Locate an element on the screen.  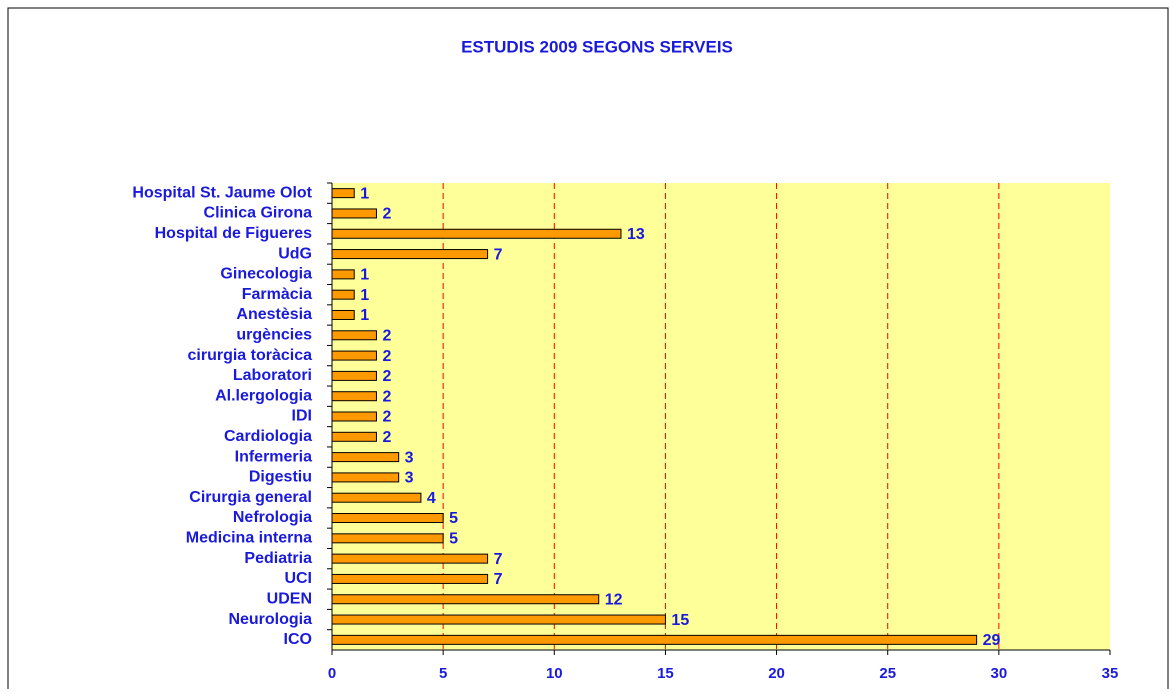
y-tick-label: Nefrologia is located at coordinates (272, 517).